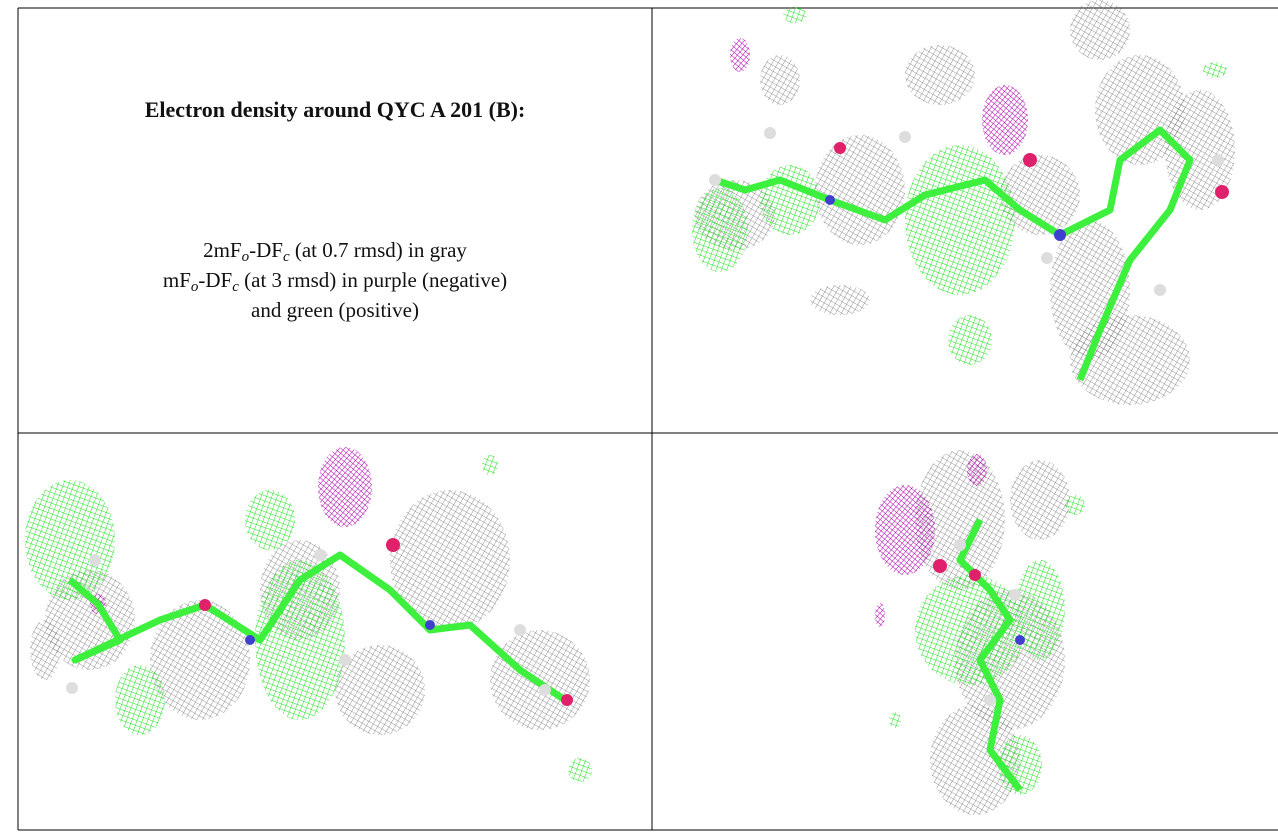 Image resolution: width=1278 pixels, height=832 pixels. I want to click on text-line: and green (positive), so click(335, 310).